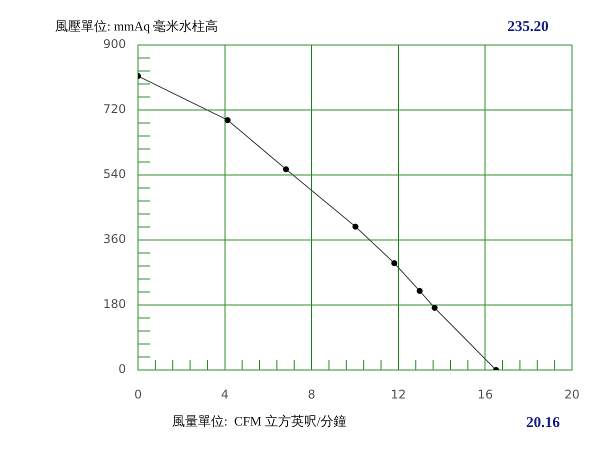 The height and width of the screenshot is (458, 612). I want to click on x-tick-label: 12, so click(398, 394).